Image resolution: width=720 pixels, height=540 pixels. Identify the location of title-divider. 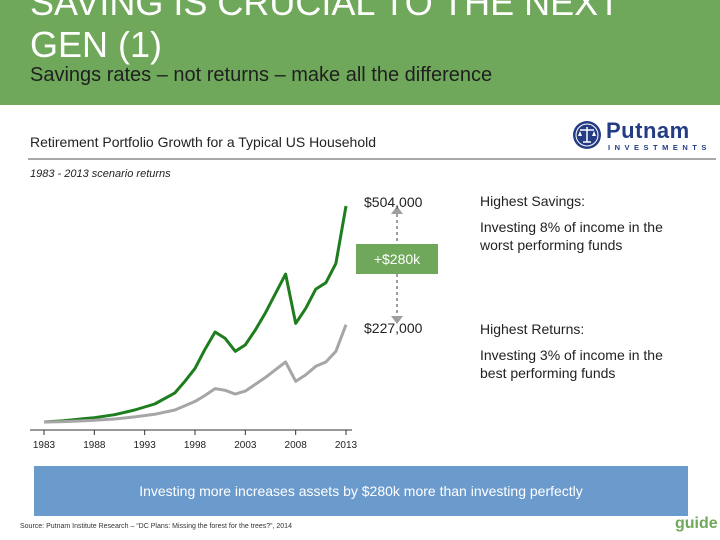
(372, 159).